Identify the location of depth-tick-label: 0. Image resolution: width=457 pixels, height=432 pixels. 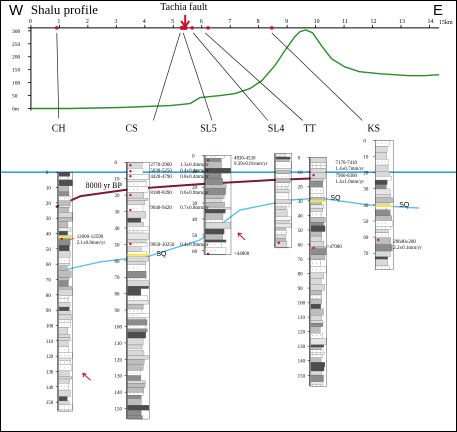
(193, 156).